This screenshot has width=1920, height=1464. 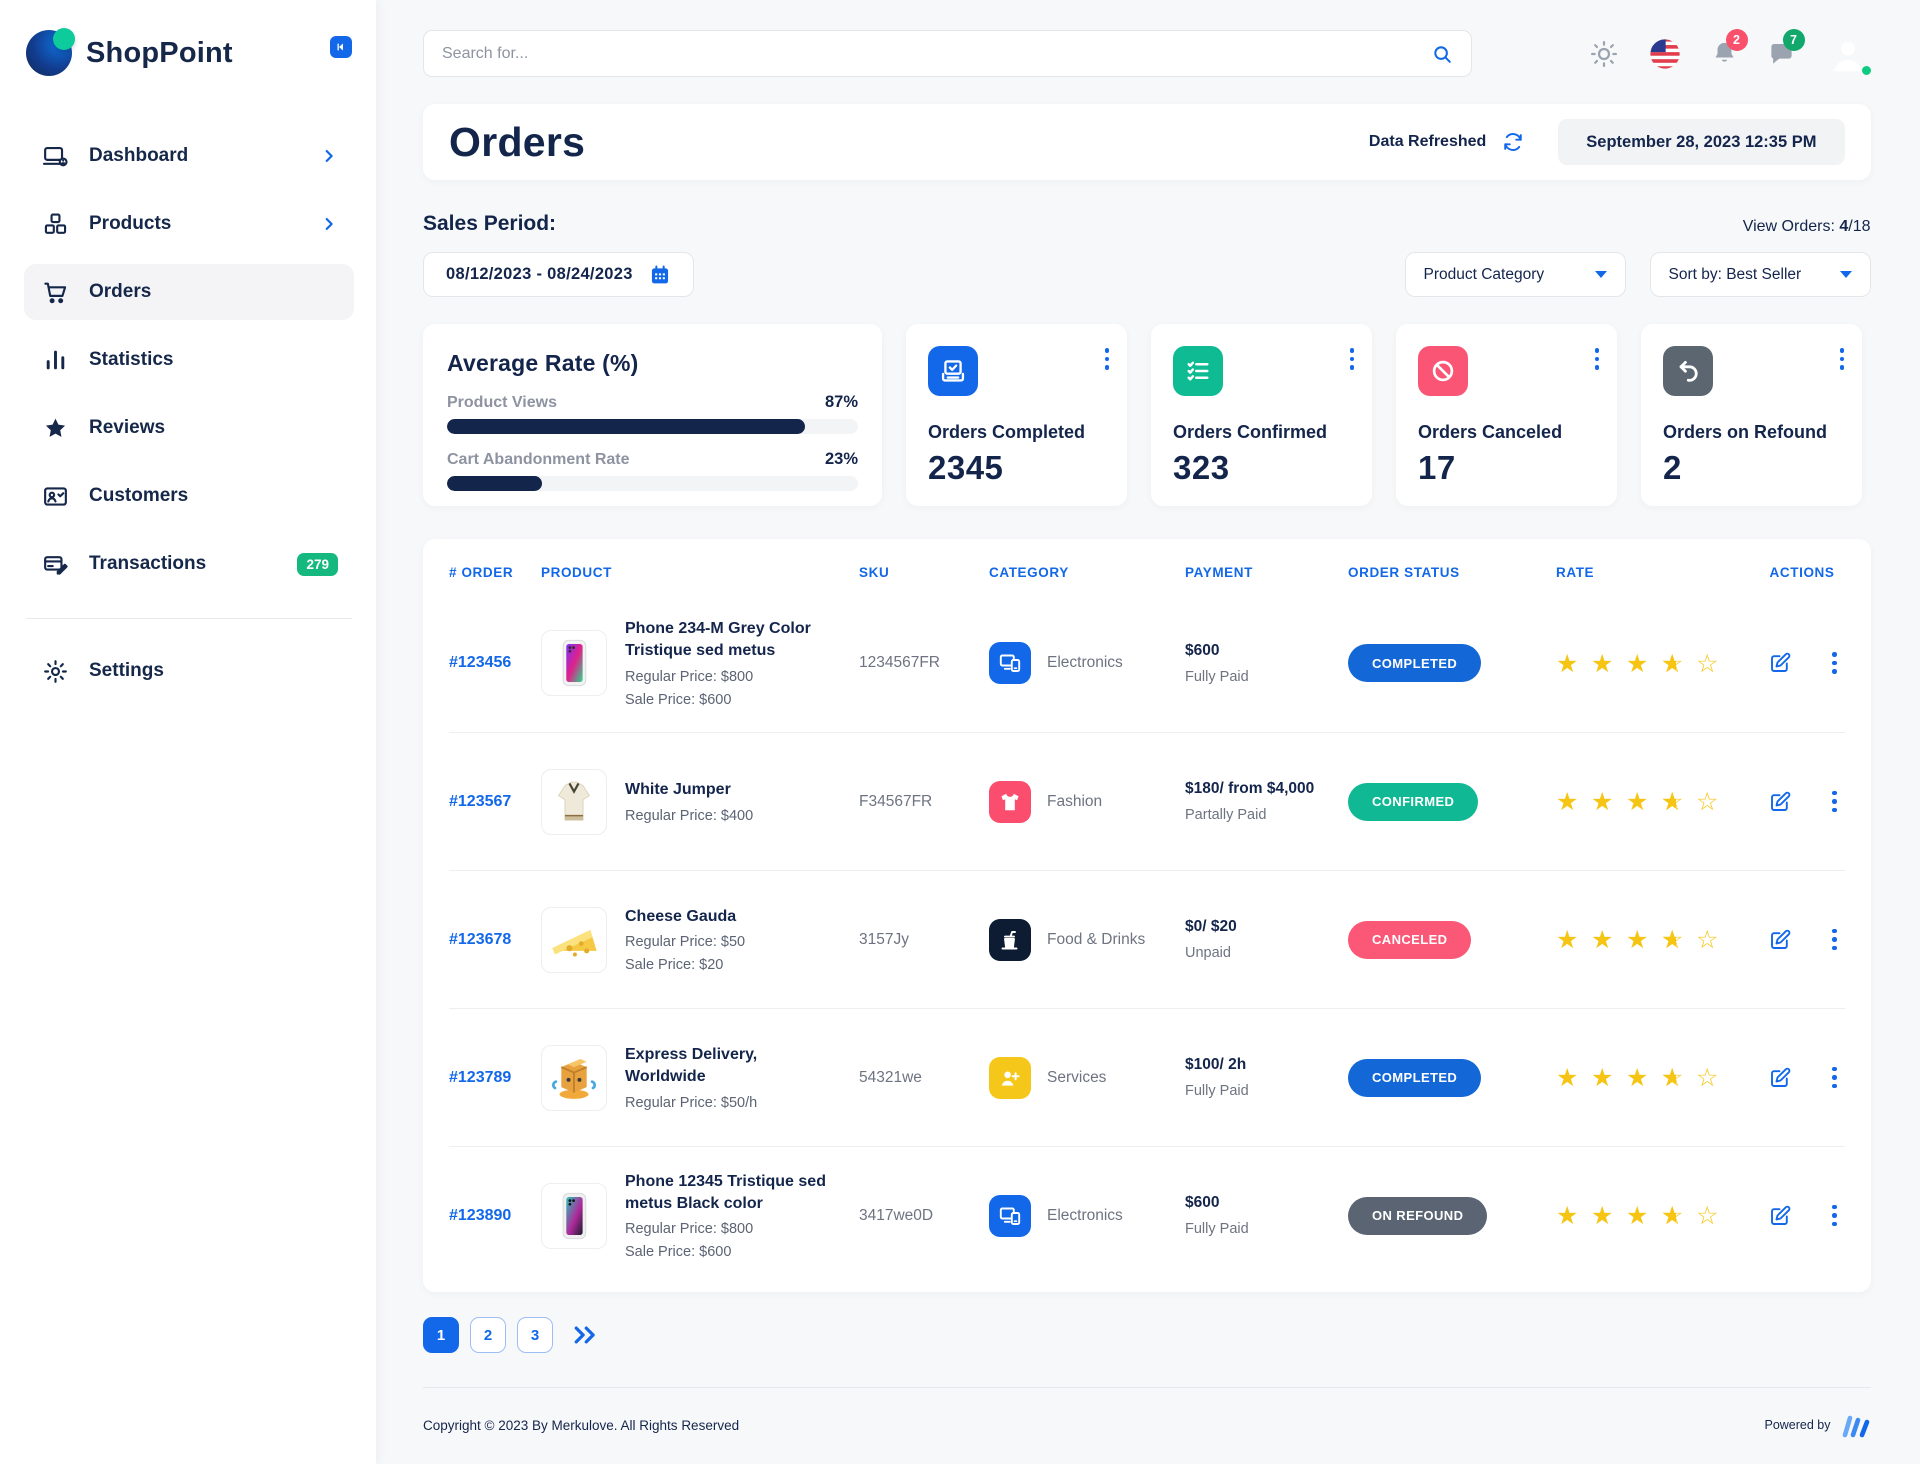 What do you see at coordinates (1848, 53) in the screenshot?
I see `user-avatar` at bounding box center [1848, 53].